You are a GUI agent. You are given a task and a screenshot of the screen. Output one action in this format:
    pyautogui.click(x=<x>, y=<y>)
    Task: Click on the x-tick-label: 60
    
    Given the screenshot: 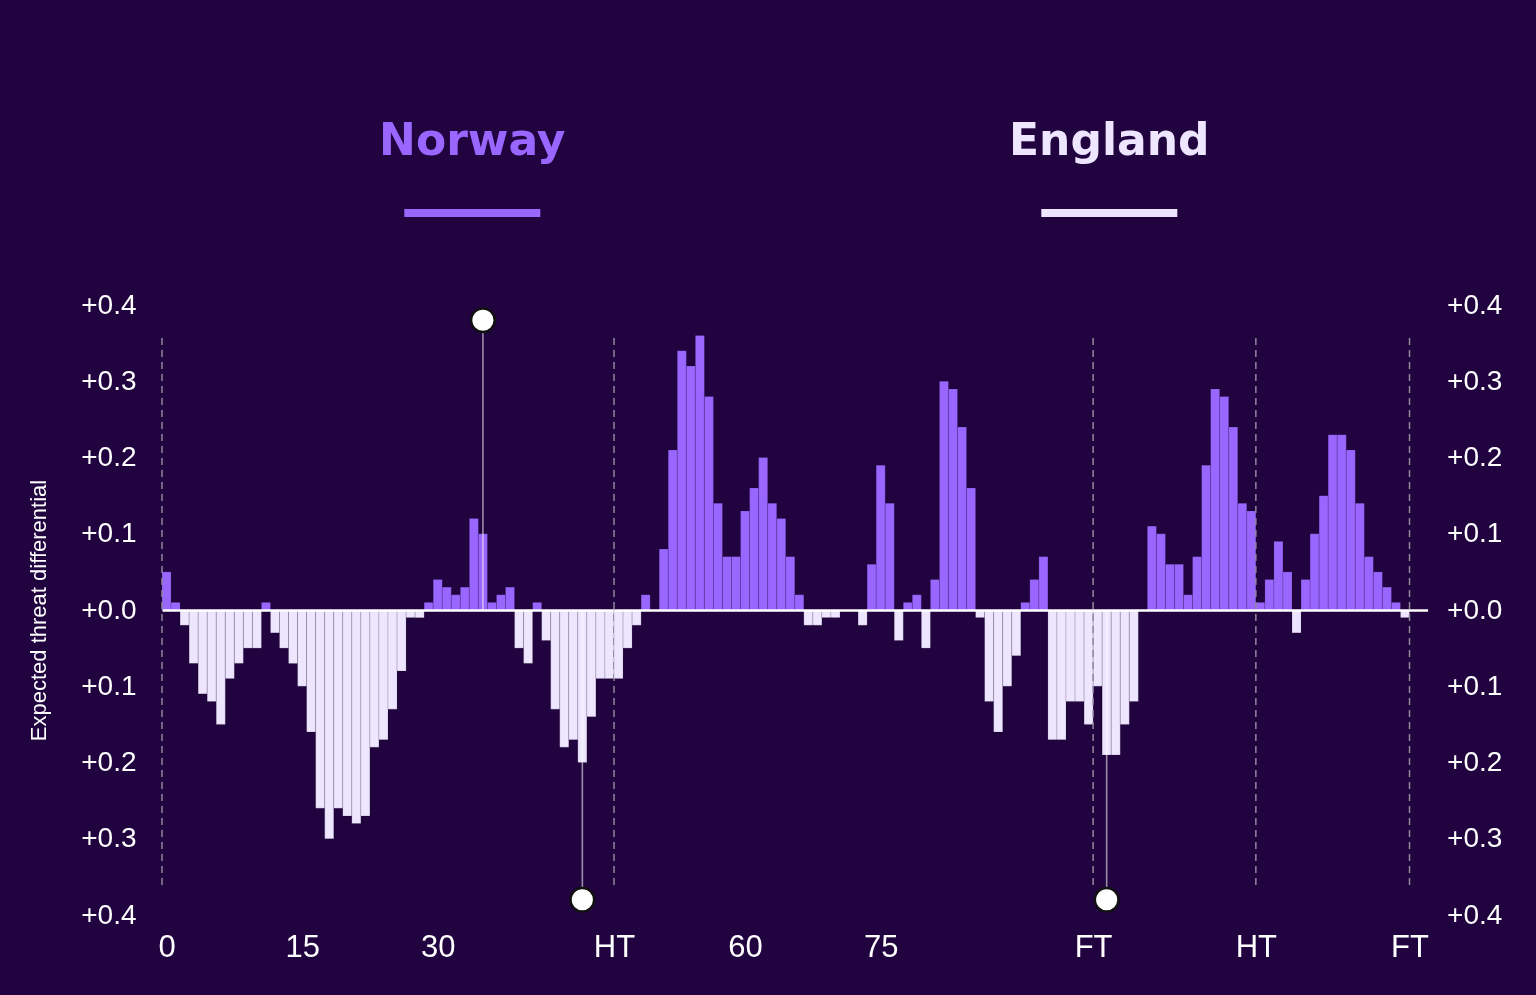 What is the action you would take?
    pyautogui.click(x=745, y=946)
    